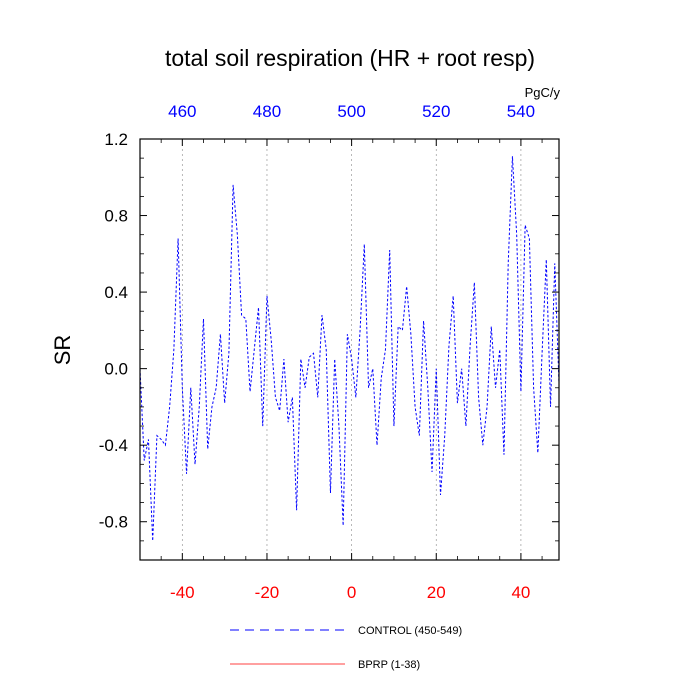 Image resolution: width=700 pixels, height=700 pixels. What do you see at coordinates (116, 139) in the screenshot?
I see `y-tick-label: 1.2` at bounding box center [116, 139].